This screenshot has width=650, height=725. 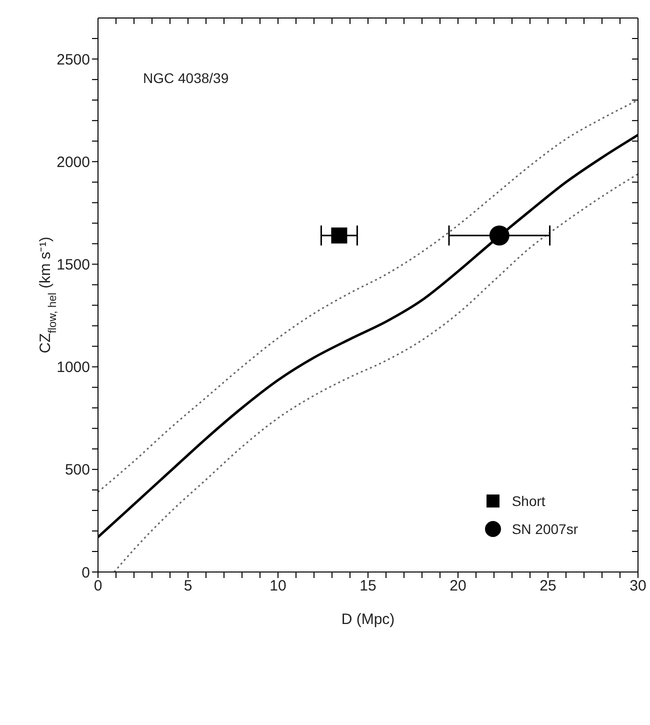 I want to click on x-tick-label: 30, so click(x=638, y=586).